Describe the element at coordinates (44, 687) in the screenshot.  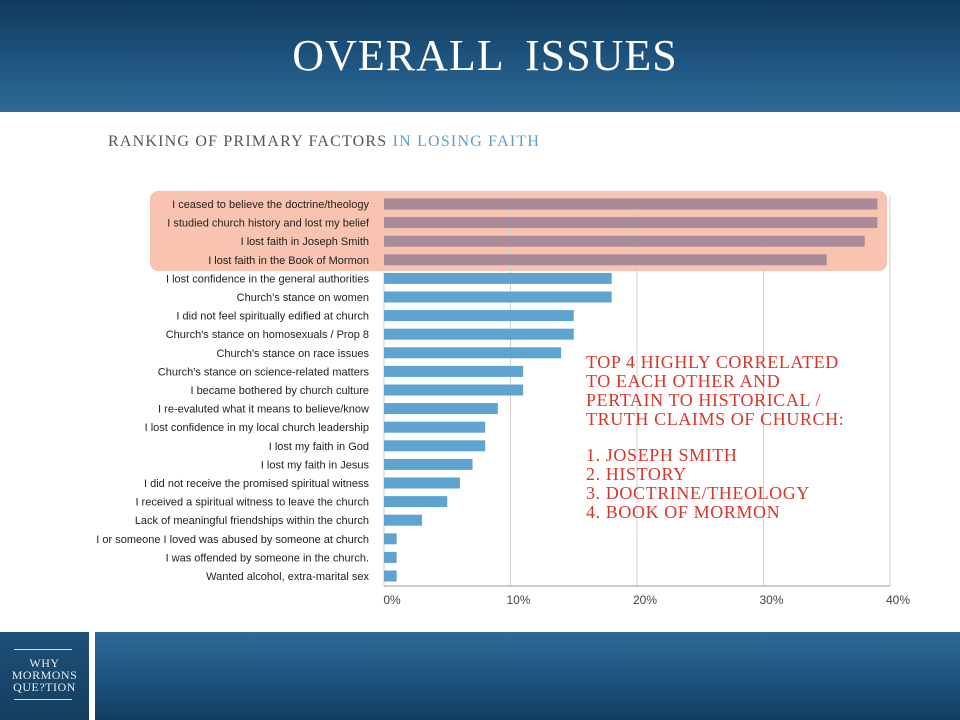
I see `logo-text-line: QUE?TION` at that location.